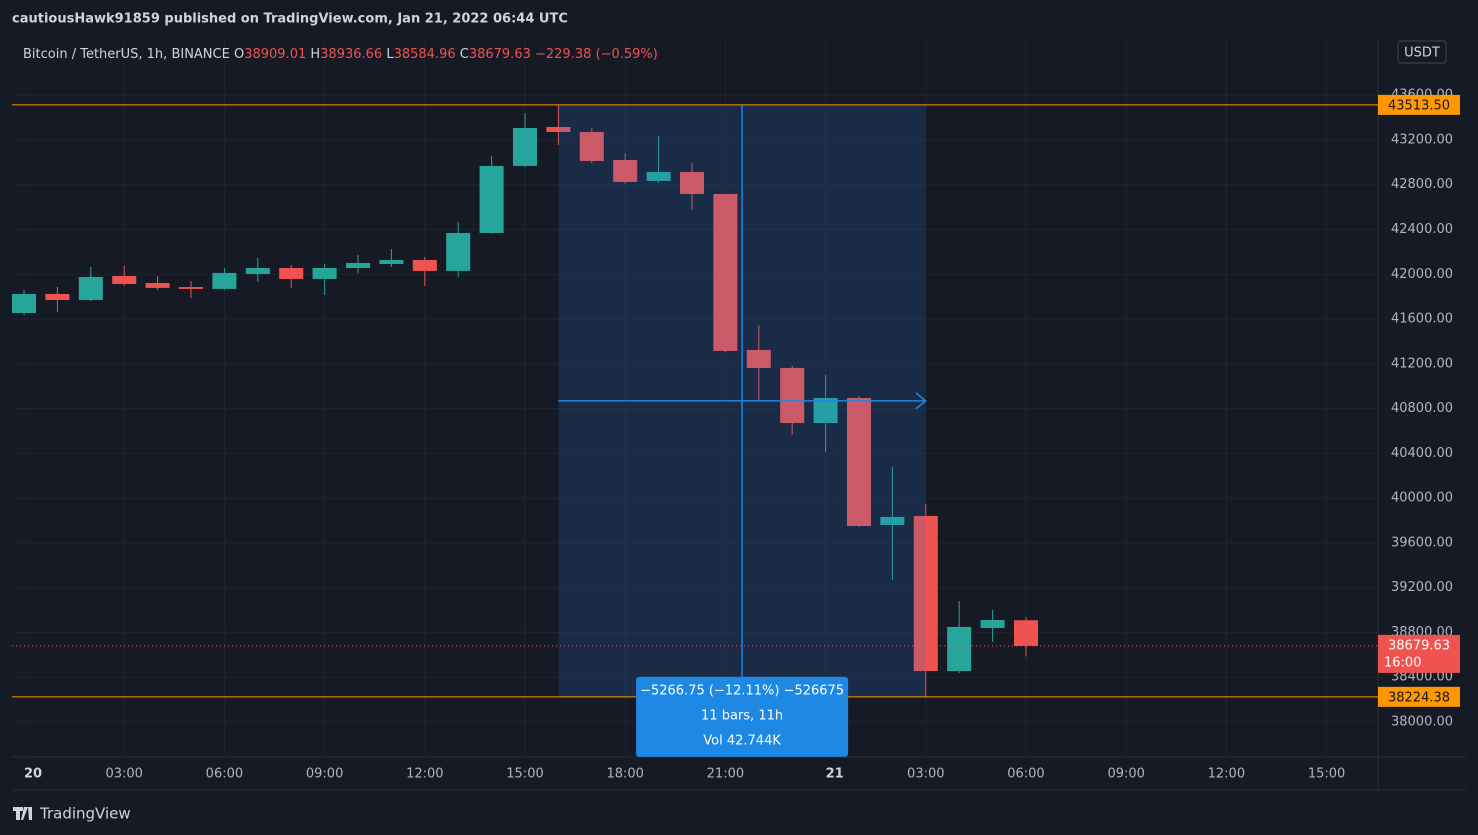  Describe the element at coordinates (742, 740) in the screenshot. I see `measure-text: Vol 42.744K` at that location.